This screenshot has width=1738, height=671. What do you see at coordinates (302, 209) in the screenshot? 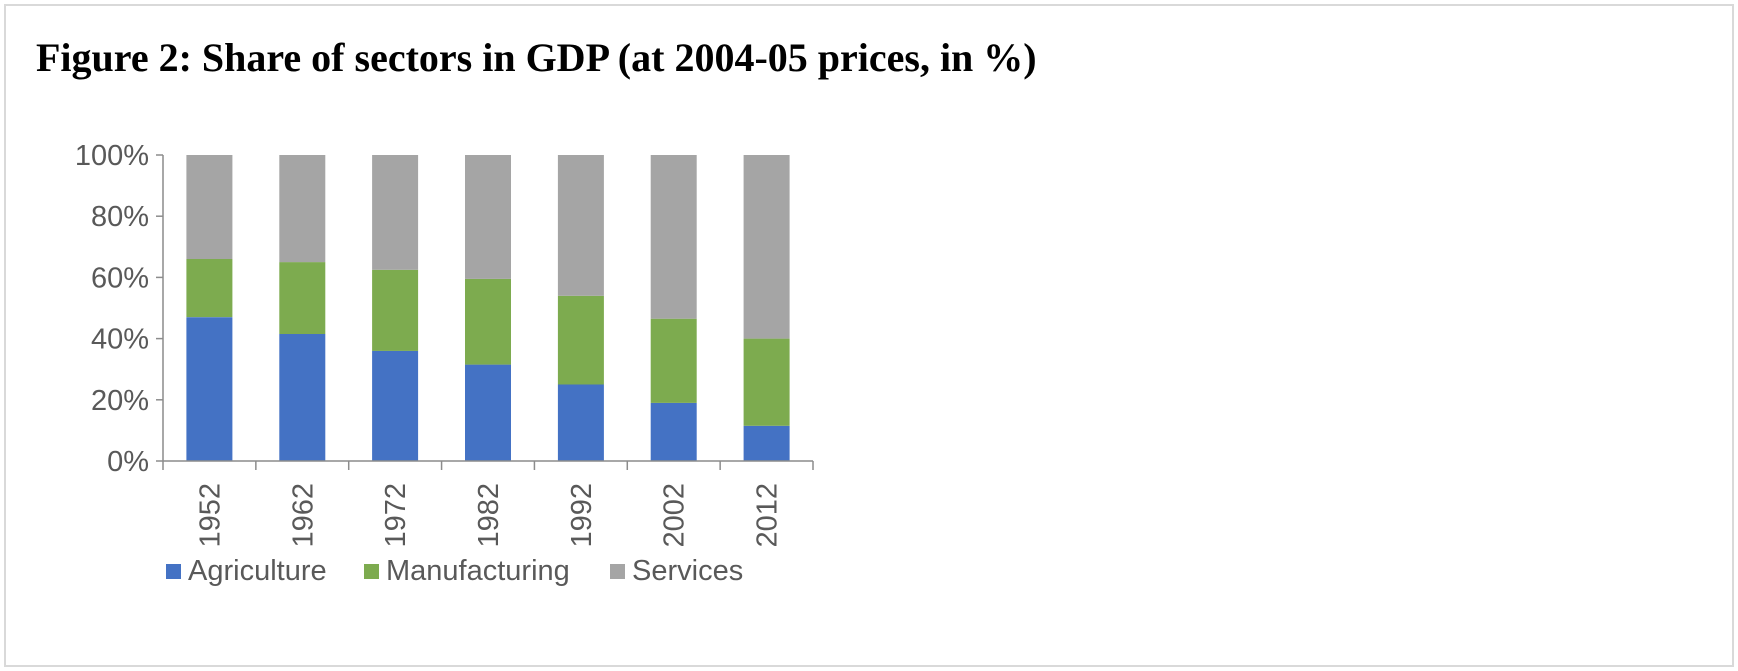
I see `bar-services-1962` at bounding box center [302, 209].